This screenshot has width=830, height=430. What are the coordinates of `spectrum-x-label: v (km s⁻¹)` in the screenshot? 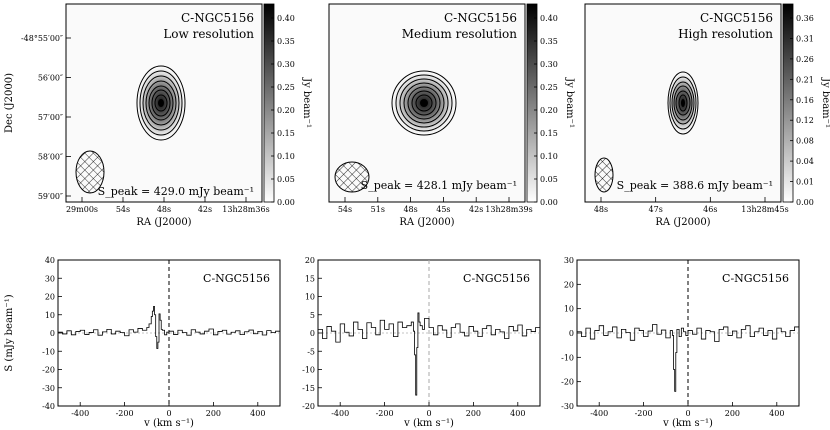 It's located at (428, 423).